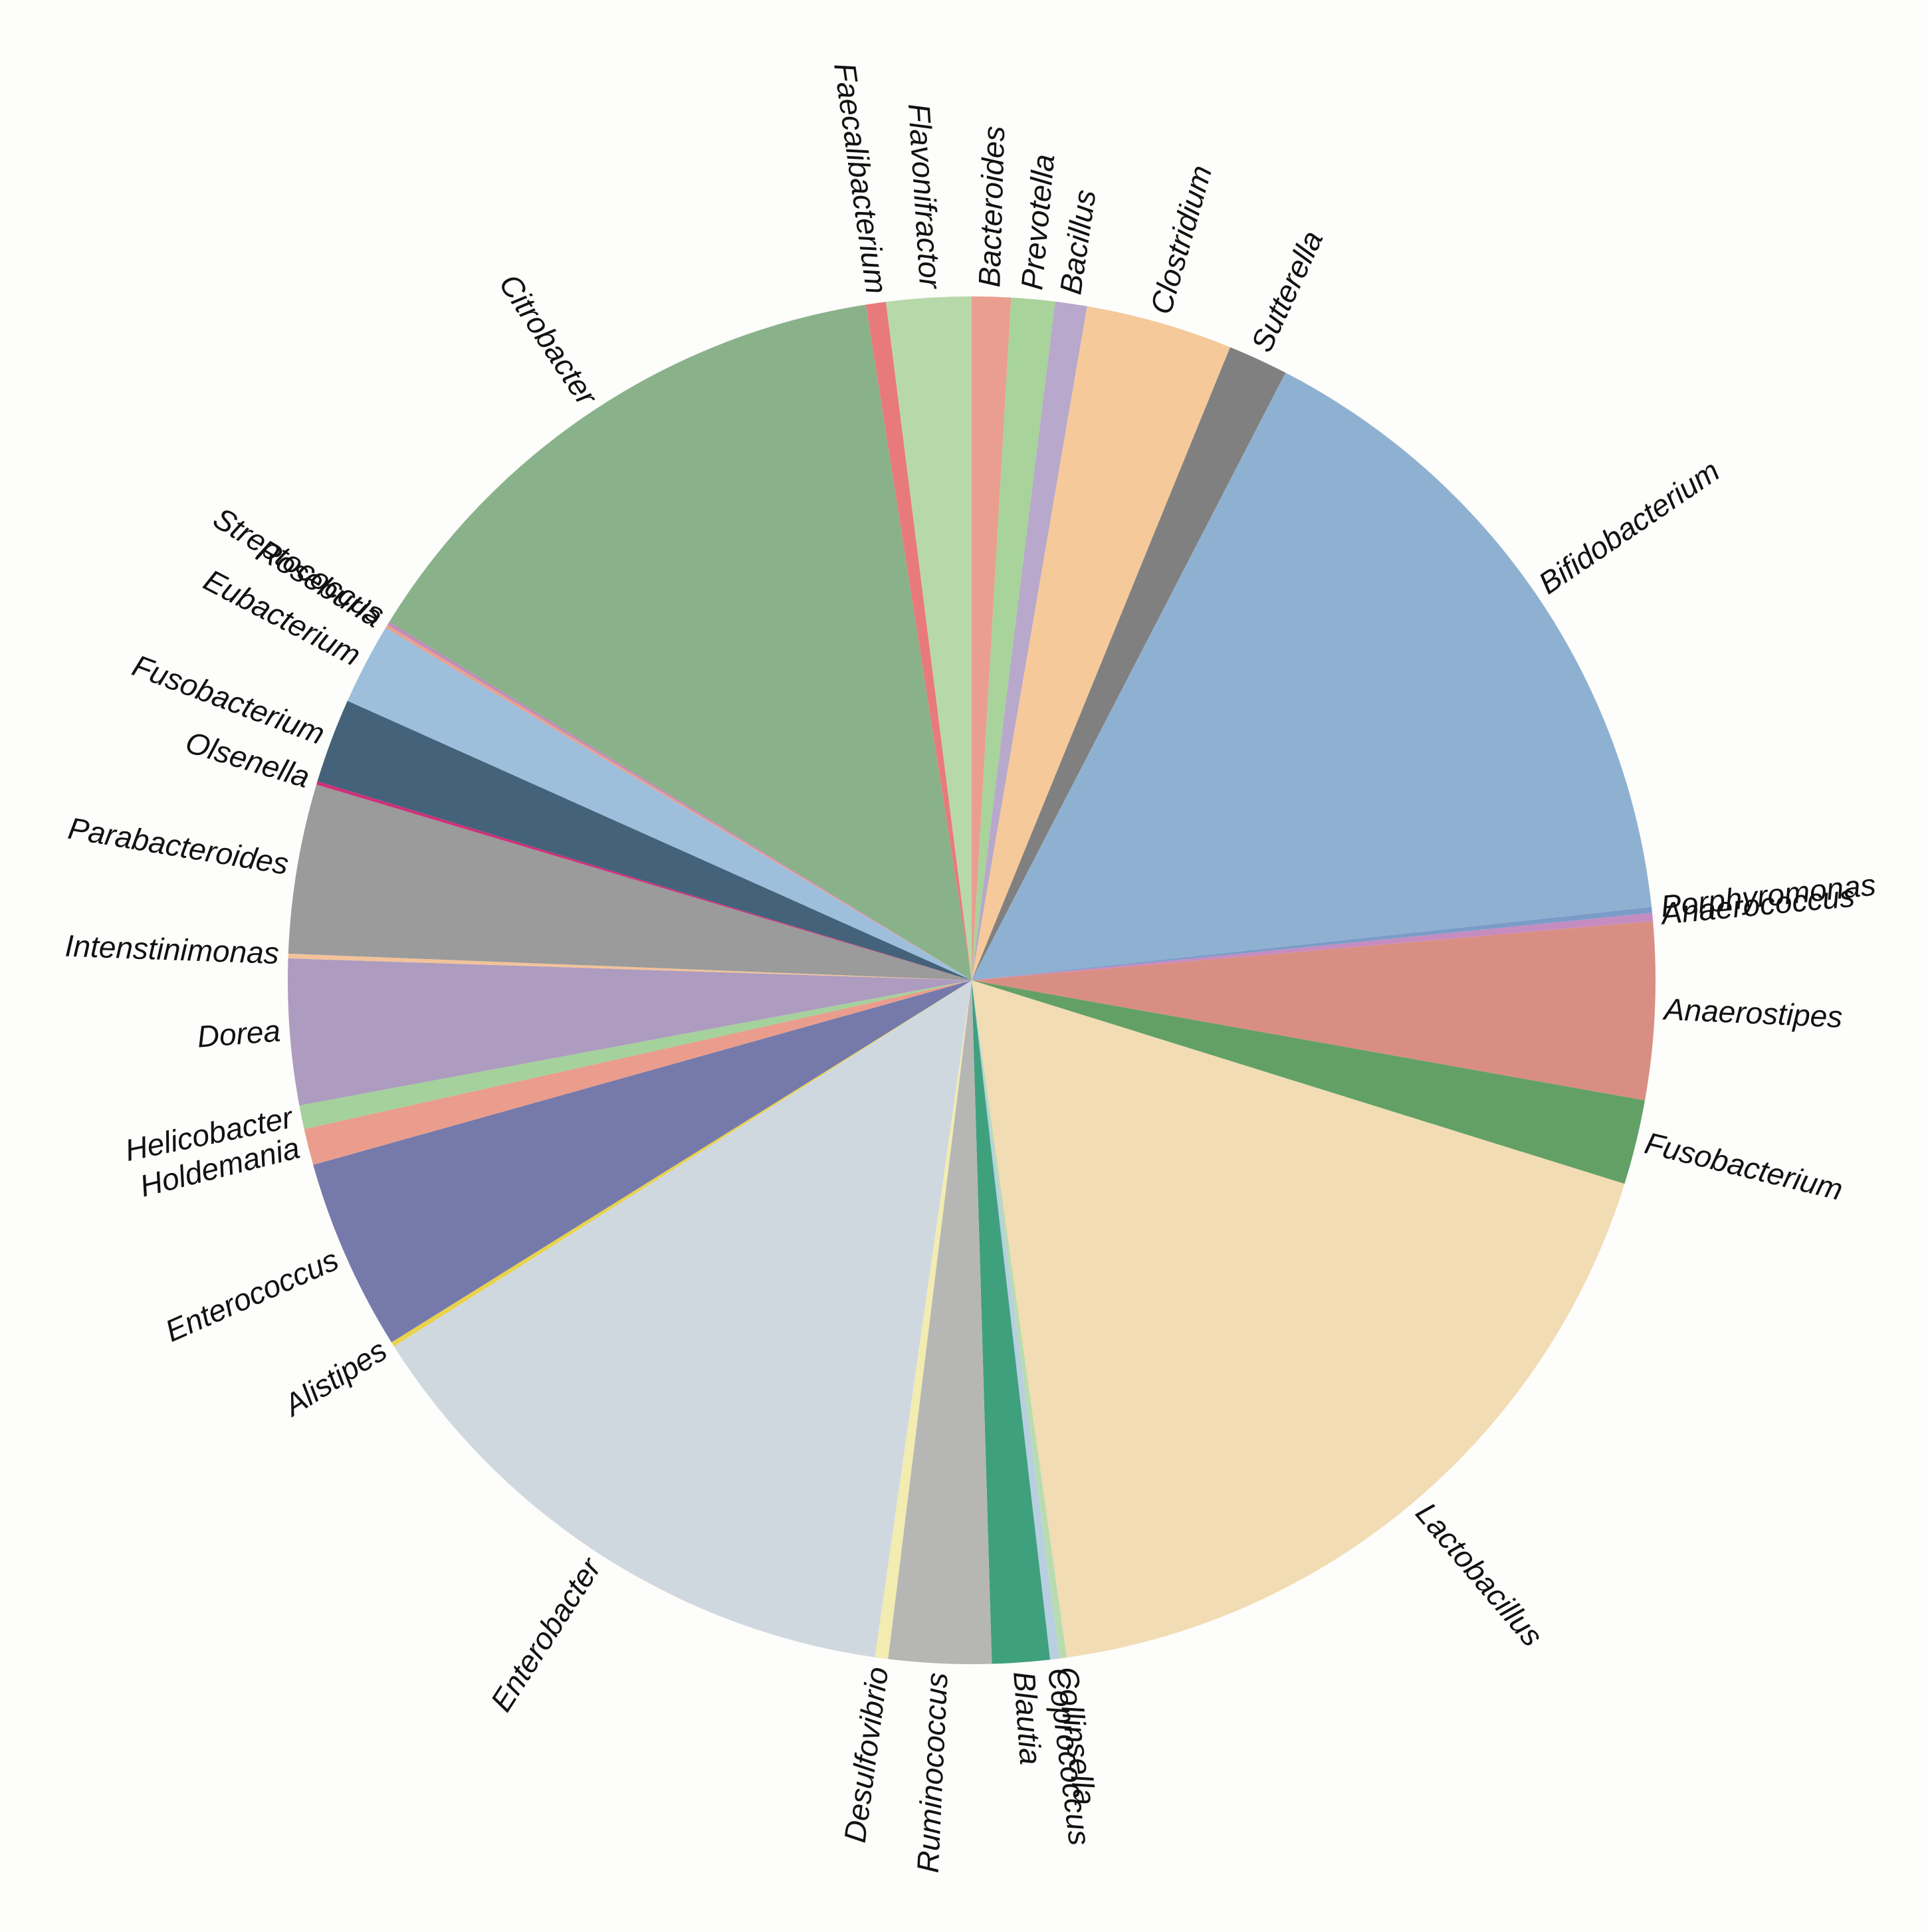 Image resolution: width=1928 pixels, height=1932 pixels. Describe the element at coordinates (991, 207) in the screenshot. I see `slice-label: Bacteroides` at that location.